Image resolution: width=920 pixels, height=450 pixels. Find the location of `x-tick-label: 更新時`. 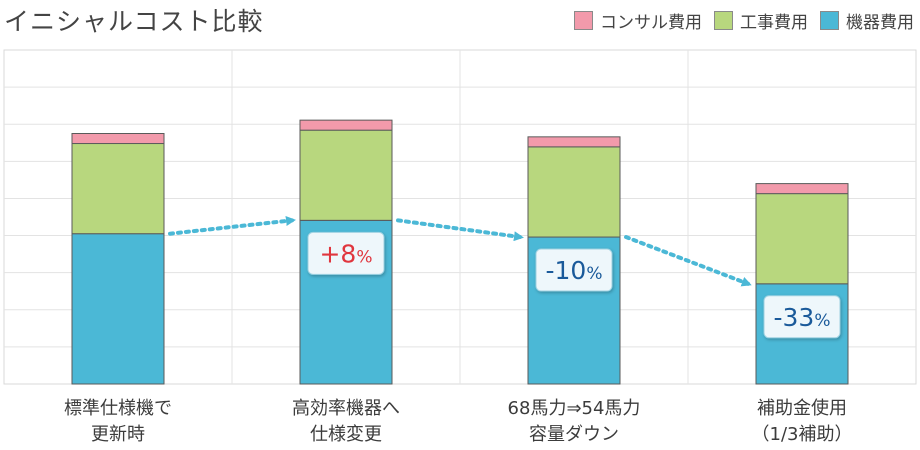

x-tick-label: 更新時 is located at coordinates (118, 434).